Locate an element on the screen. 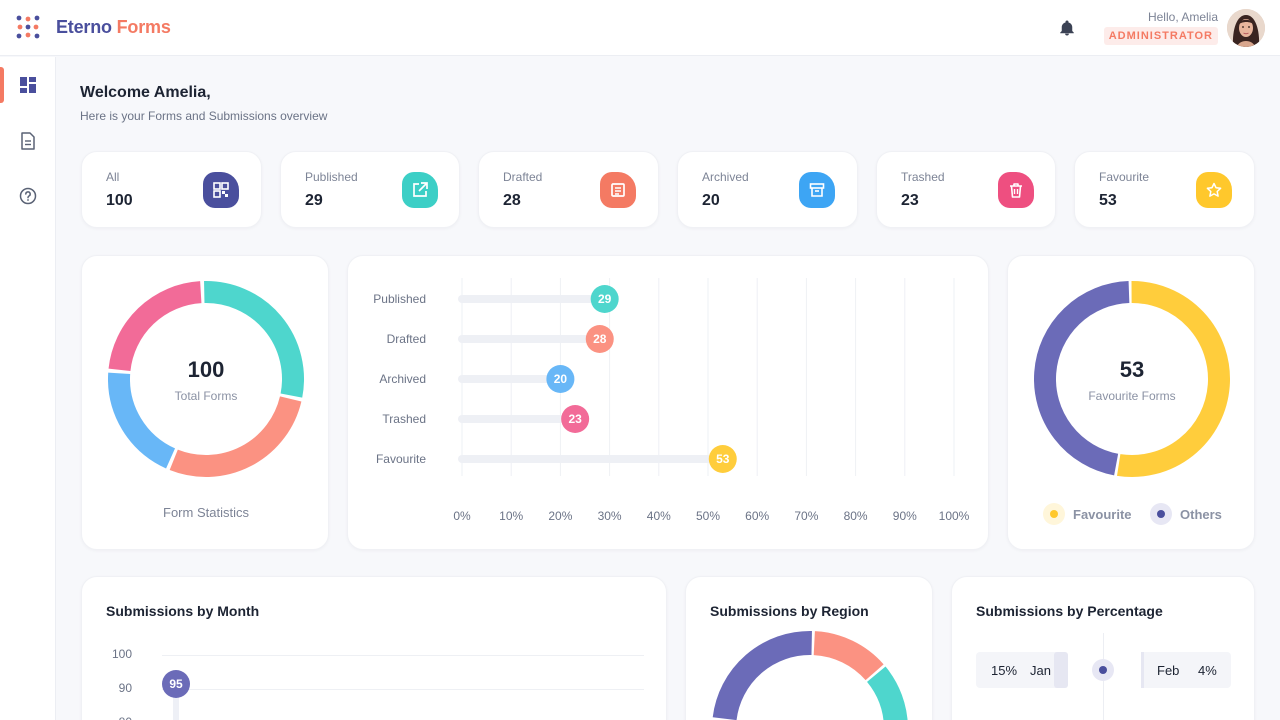  bar-value-label: 53 is located at coordinates (723, 459).